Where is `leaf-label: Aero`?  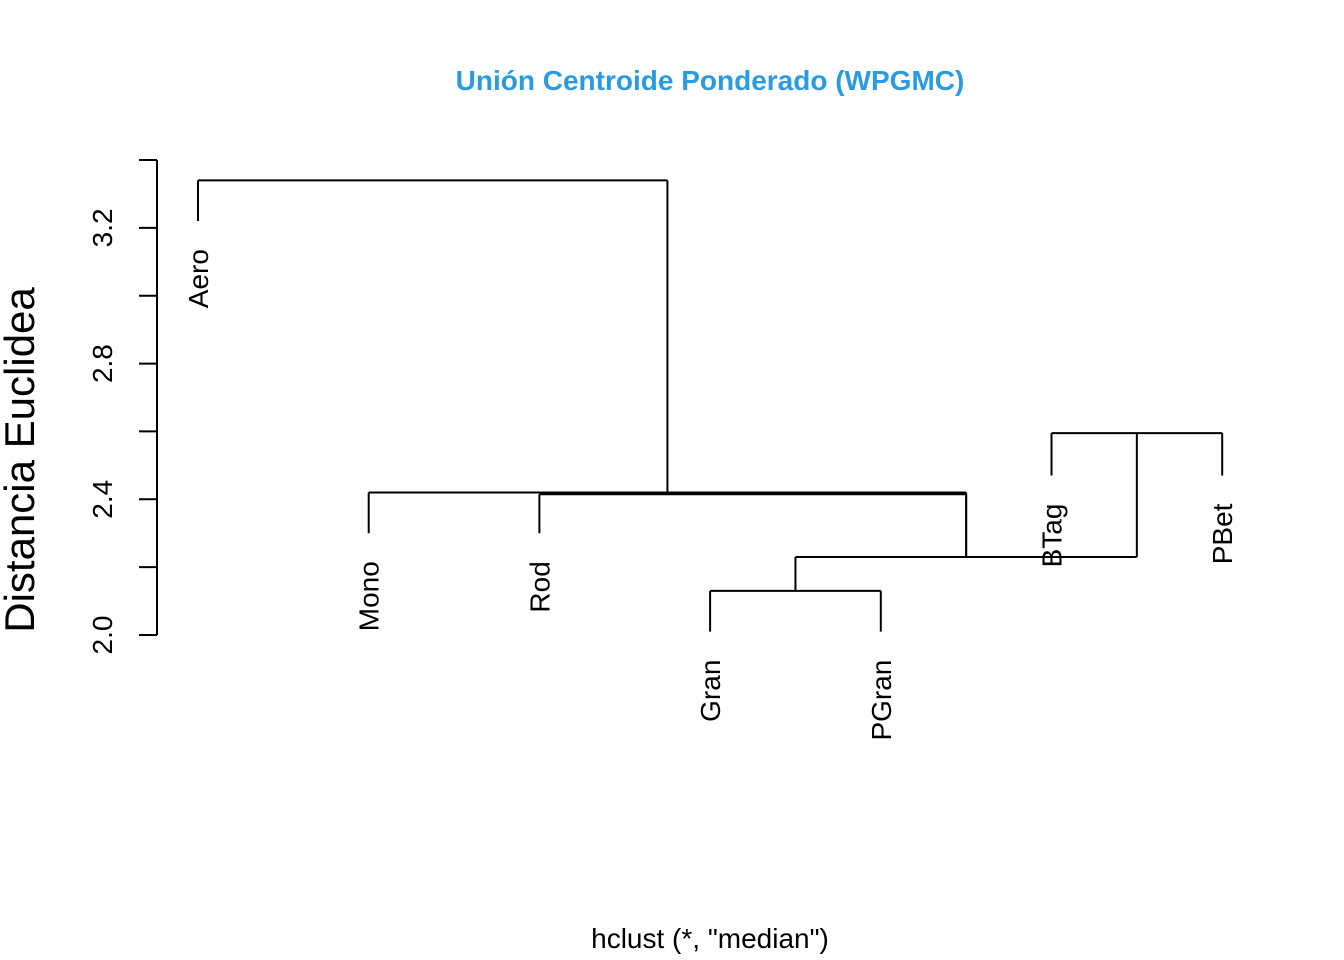 leaf-label: Aero is located at coordinates (198, 278).